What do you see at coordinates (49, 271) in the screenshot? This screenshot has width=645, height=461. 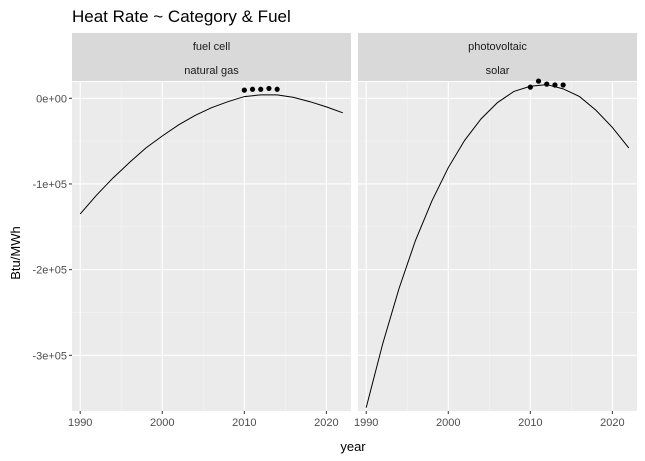 I see `y-tick-label: -2e+05` at bounding box center [49, 271].